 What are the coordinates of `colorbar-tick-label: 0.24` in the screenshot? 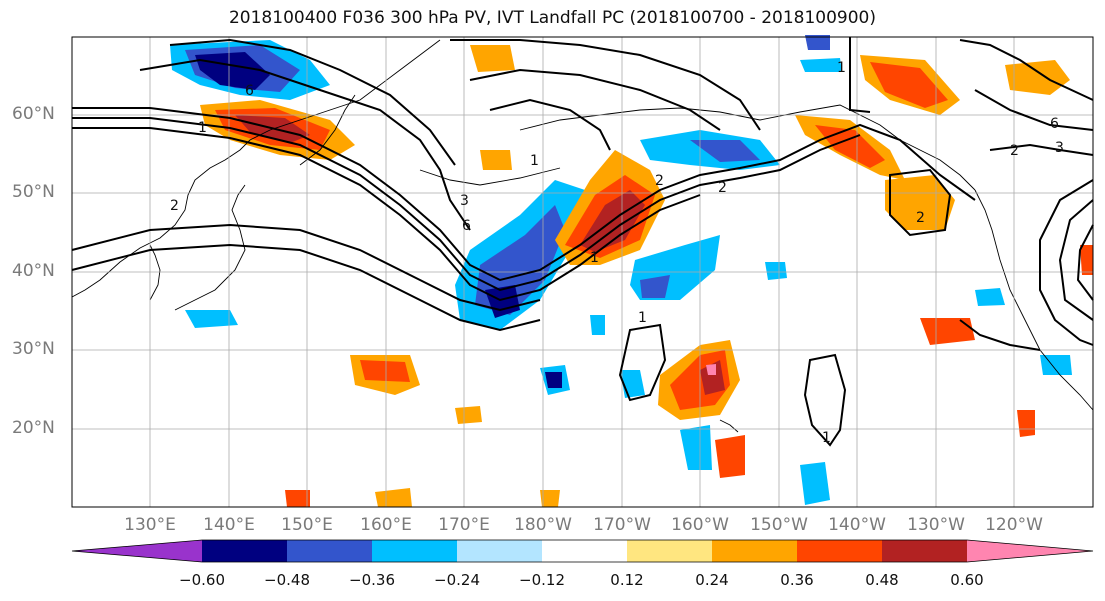 It's located at (712, 580).